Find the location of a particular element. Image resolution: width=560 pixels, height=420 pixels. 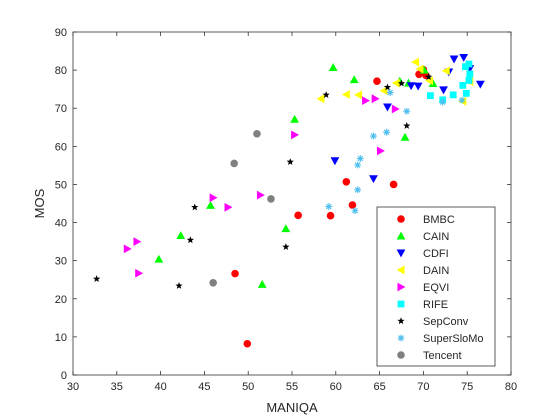

y-tick-label: 70 is located at coordinates (61, 109).